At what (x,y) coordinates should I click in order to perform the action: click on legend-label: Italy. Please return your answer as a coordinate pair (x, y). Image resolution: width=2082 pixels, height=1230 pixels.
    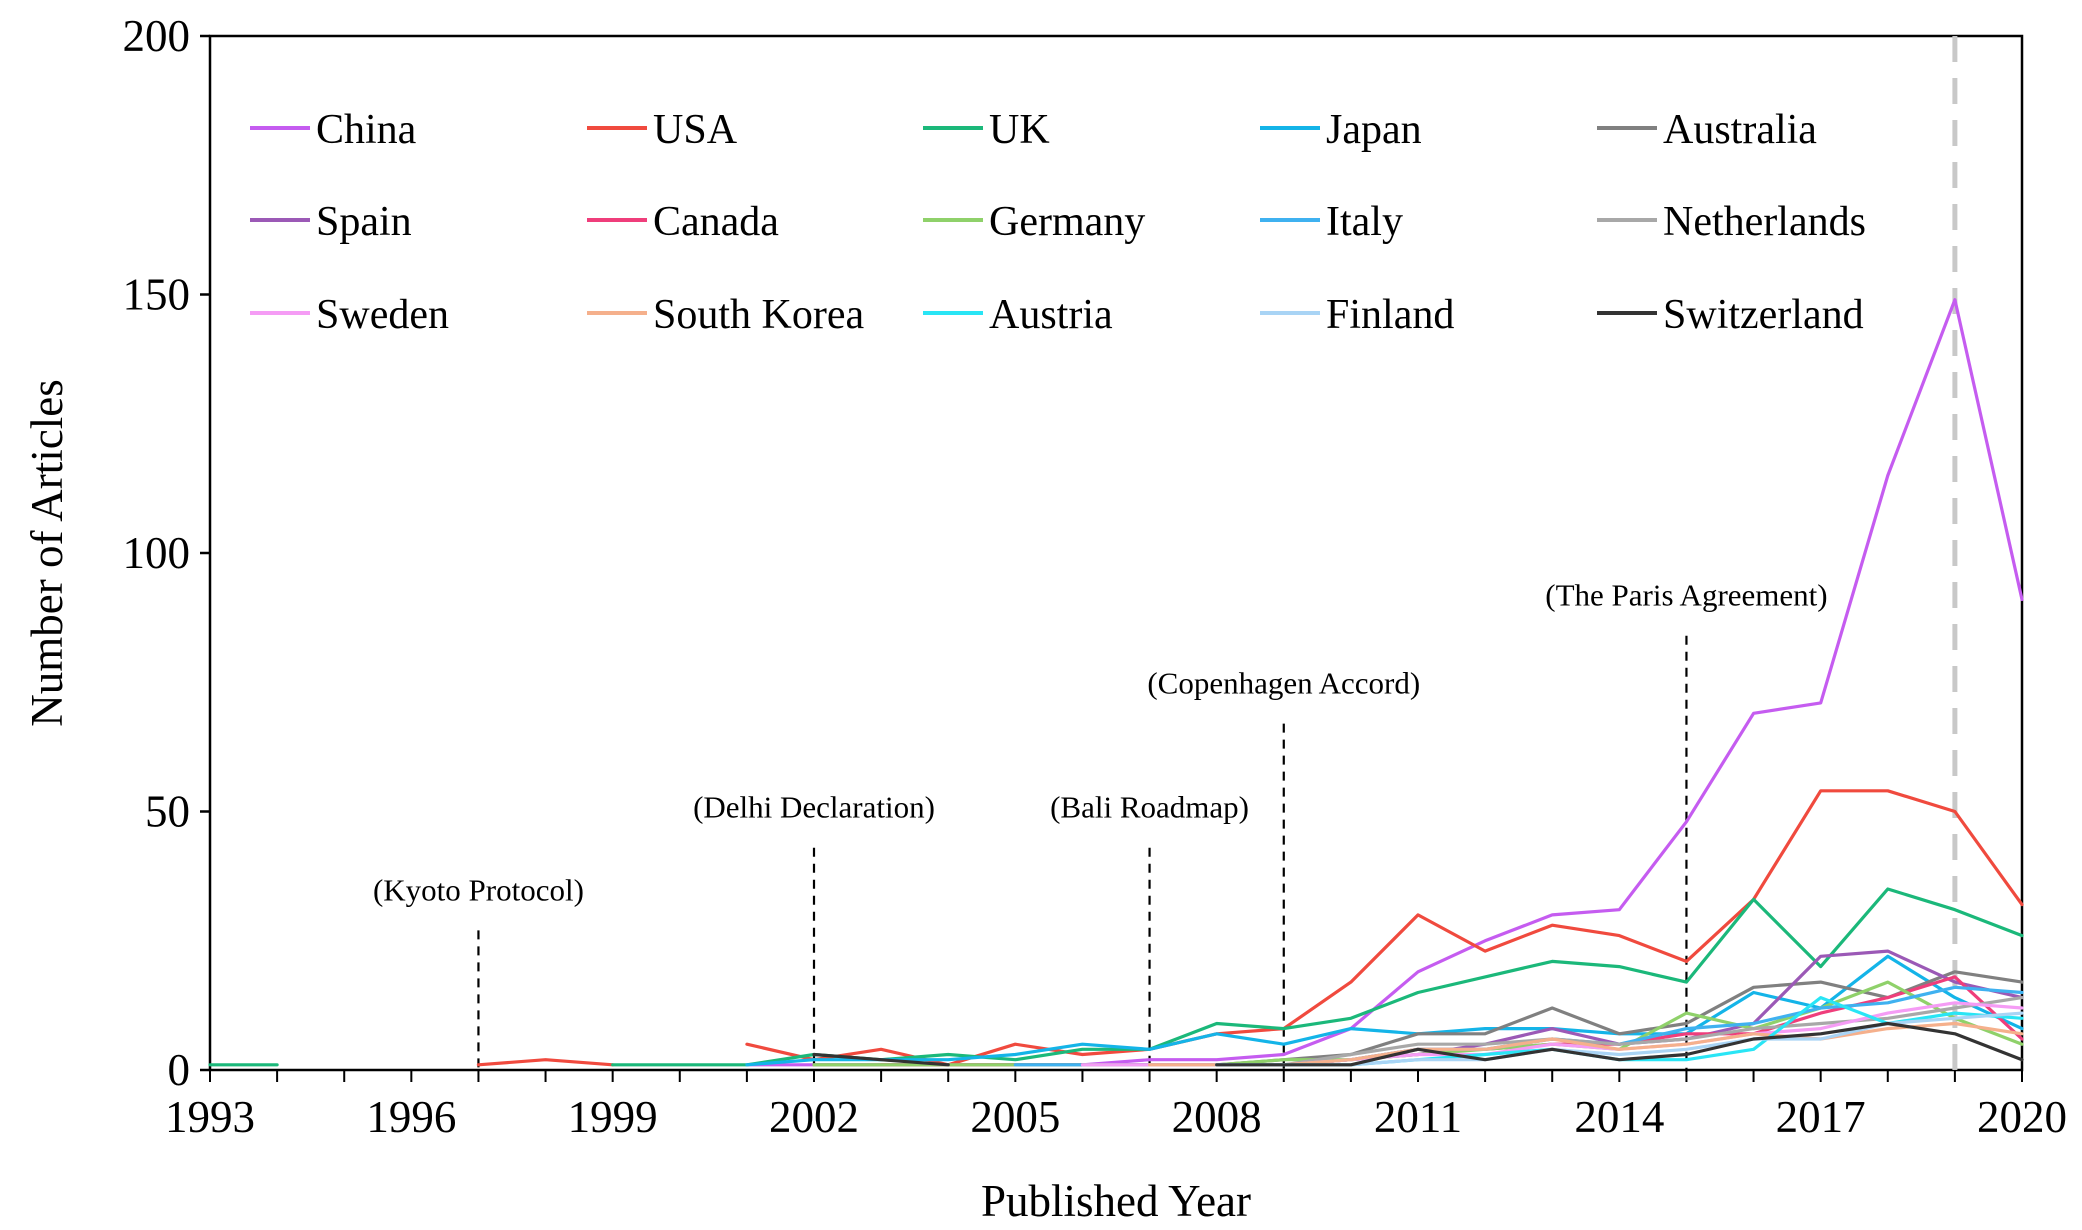
    Looking at the image, I should click on (1364, 222).